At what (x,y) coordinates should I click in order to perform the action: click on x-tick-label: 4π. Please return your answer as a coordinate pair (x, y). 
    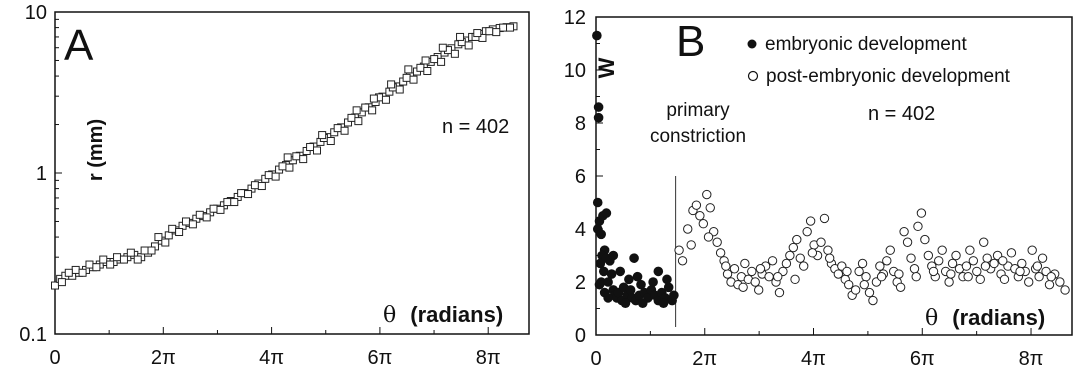
    Looking at the image, I should click on (813, 359).